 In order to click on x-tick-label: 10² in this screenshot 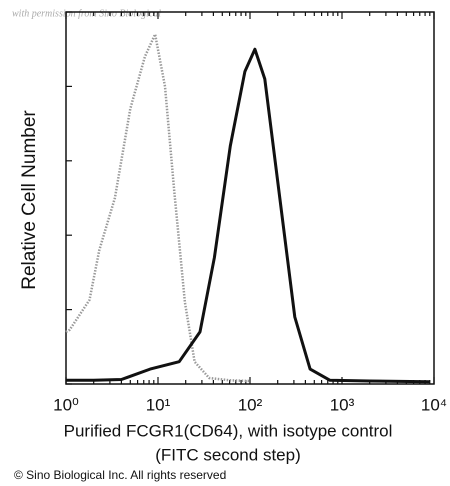, I will do `click(250, 404)`.